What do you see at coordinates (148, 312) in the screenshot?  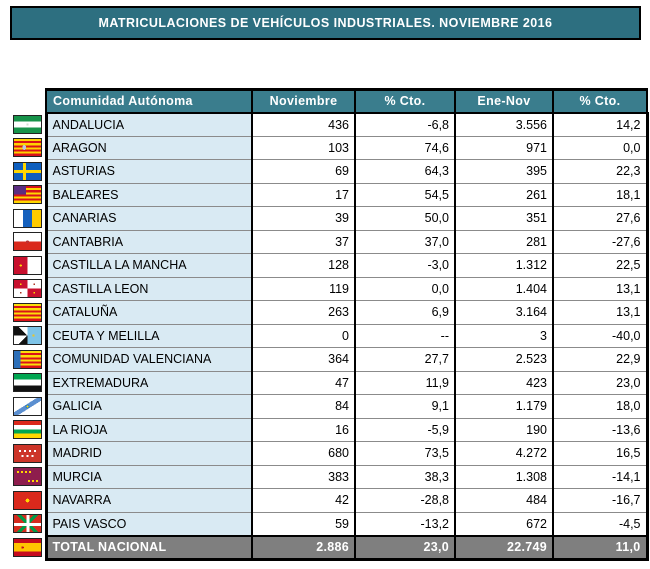 I see `region-name: CATALUÑA` at bounding box center [148, 312].